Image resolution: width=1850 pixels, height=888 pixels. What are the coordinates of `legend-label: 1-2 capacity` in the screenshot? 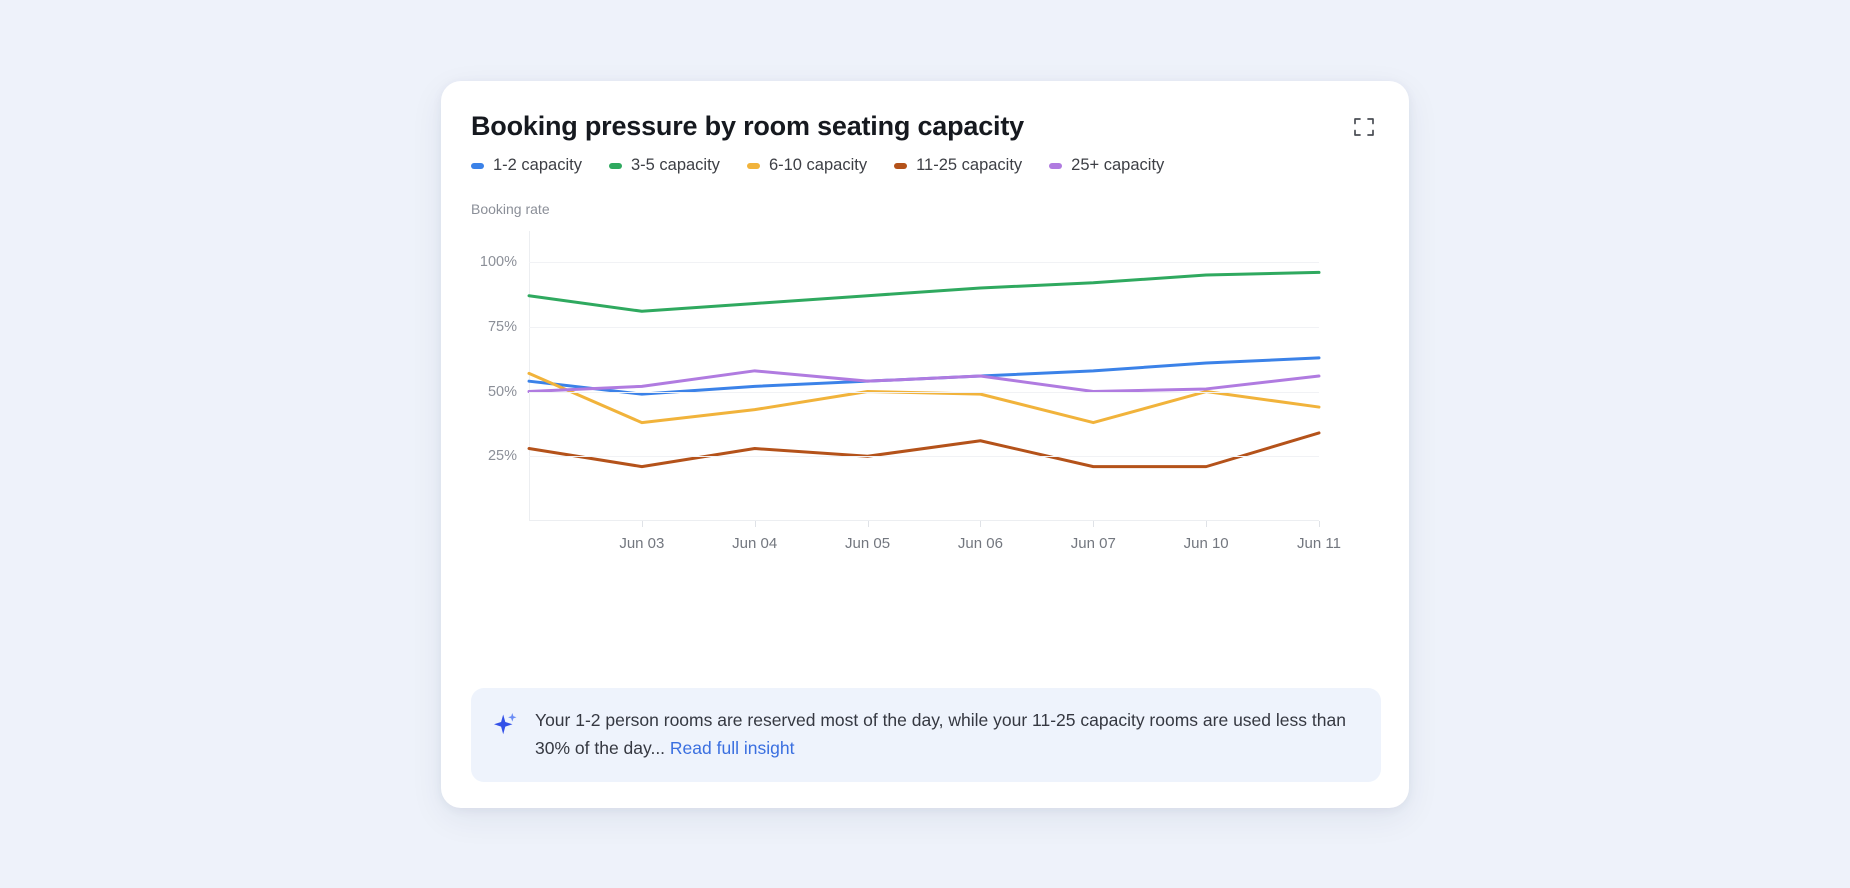 It's located at (537, 165).